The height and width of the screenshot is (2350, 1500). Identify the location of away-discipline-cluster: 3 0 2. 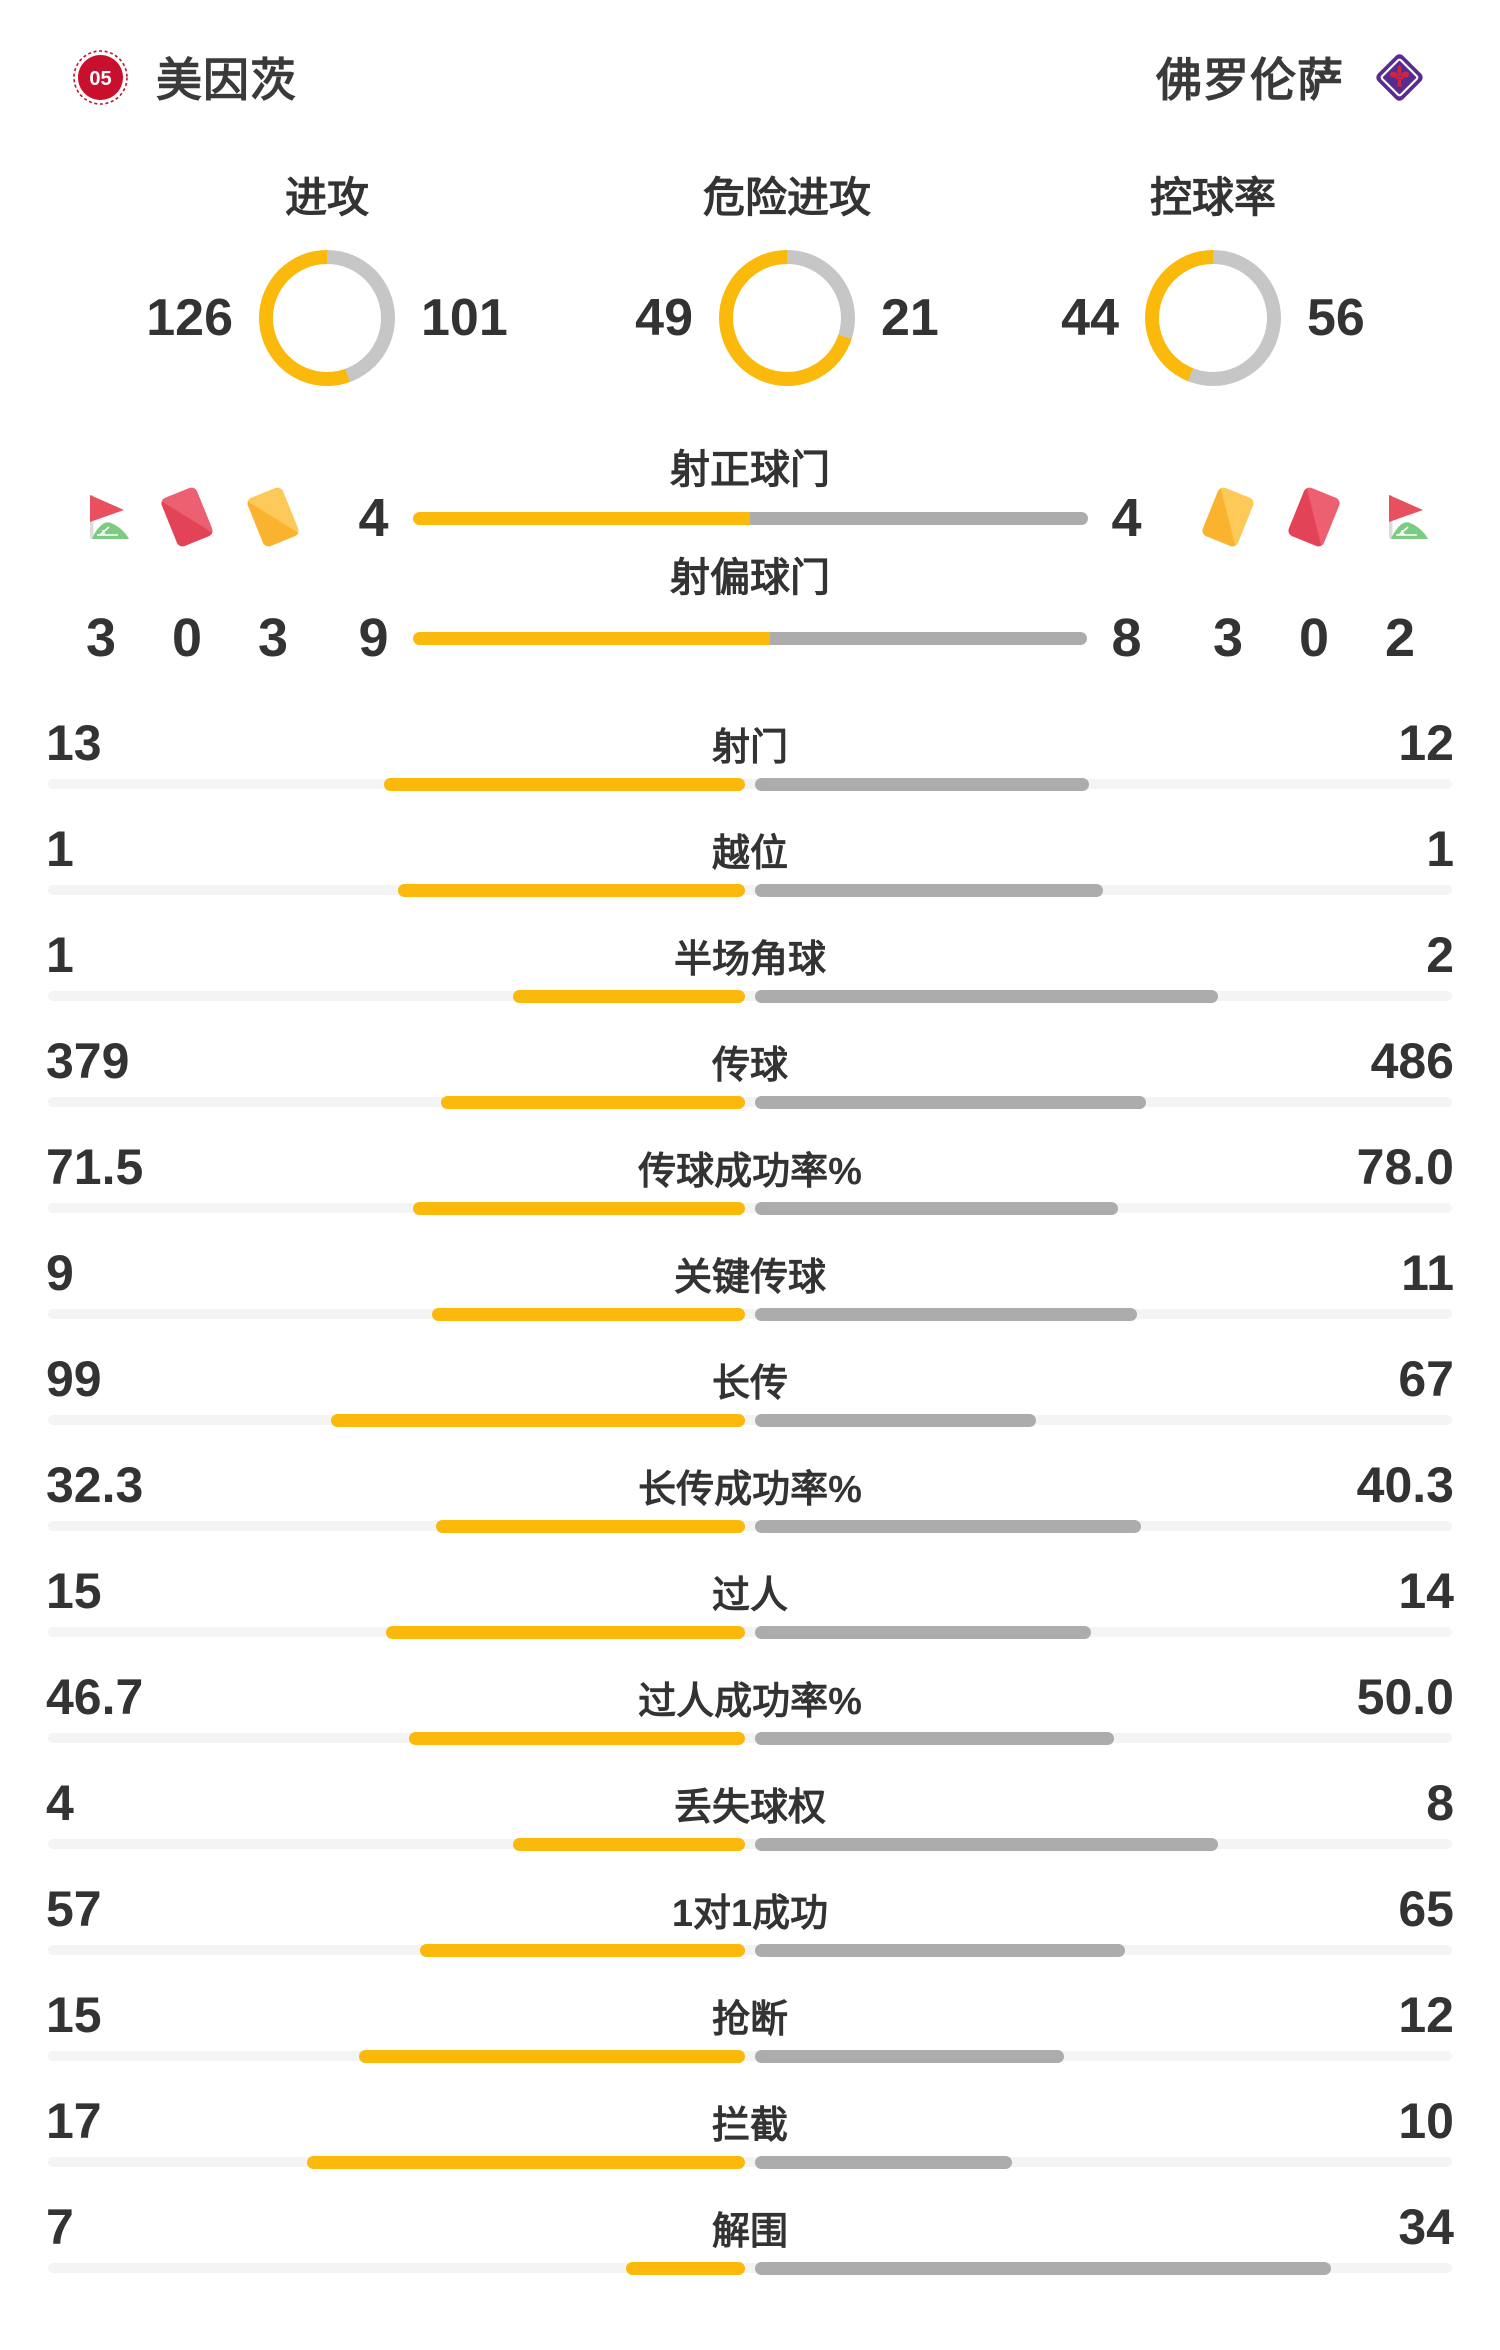
(1314, 576).